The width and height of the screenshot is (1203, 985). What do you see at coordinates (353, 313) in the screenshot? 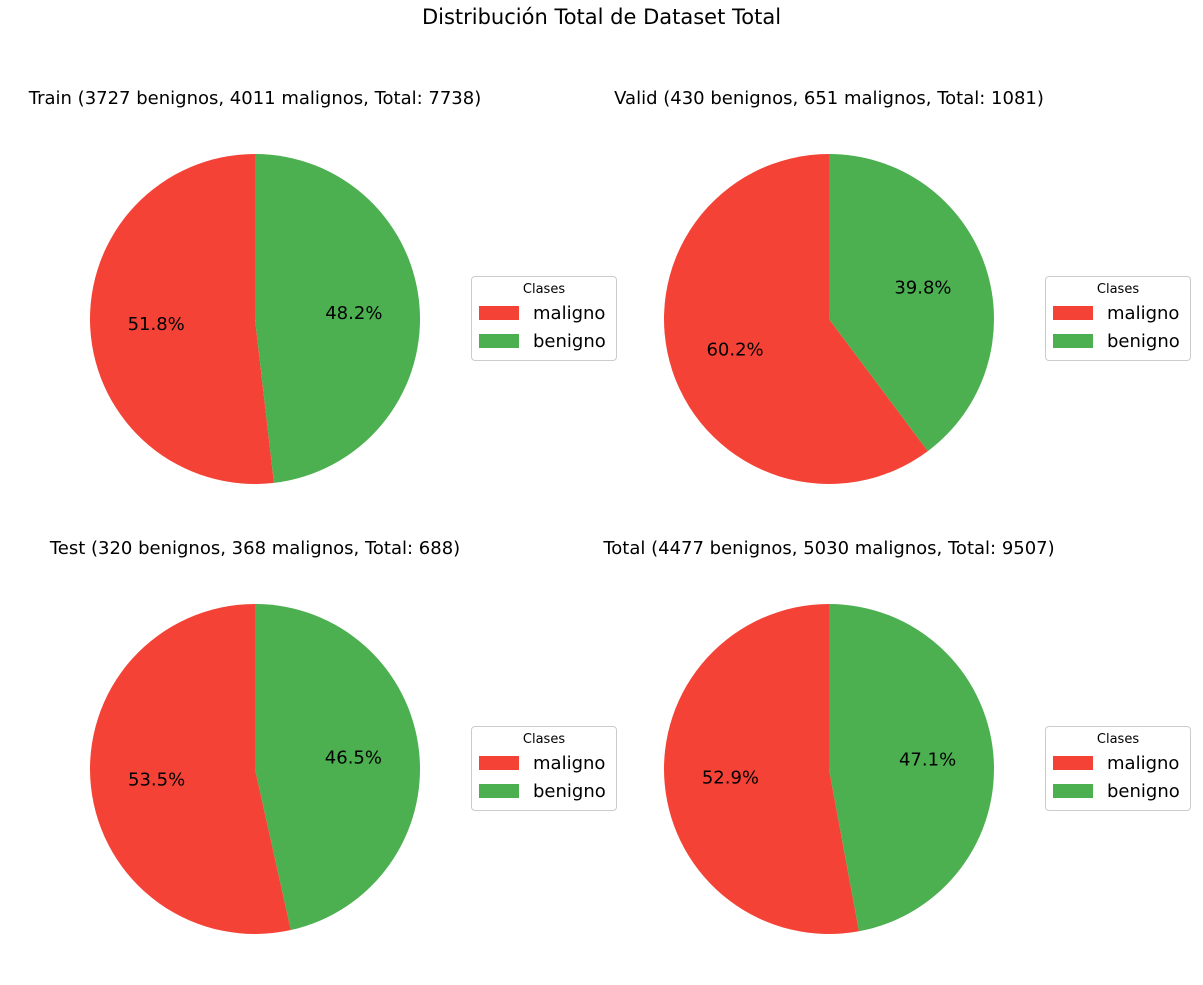
I see `pie-percent-label: 48.2%` at bounding box center [353, 313].